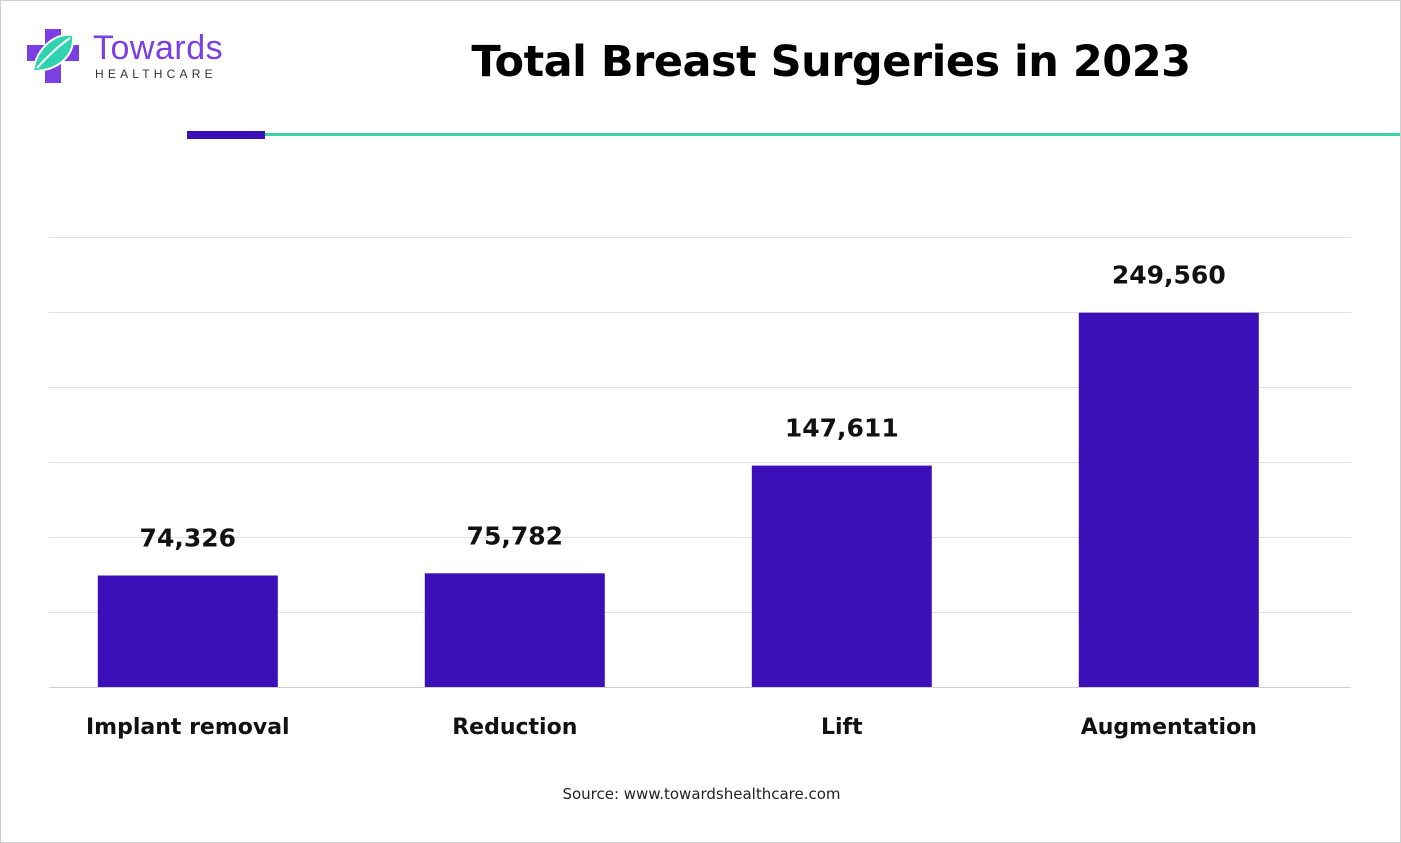 Image resolution: width=1401 pixels, height=843 pixels. What do you see at coordinates (842, 727) in the screenshot?
I see `category-label-2: Lift` at bounding box center [842, 727].